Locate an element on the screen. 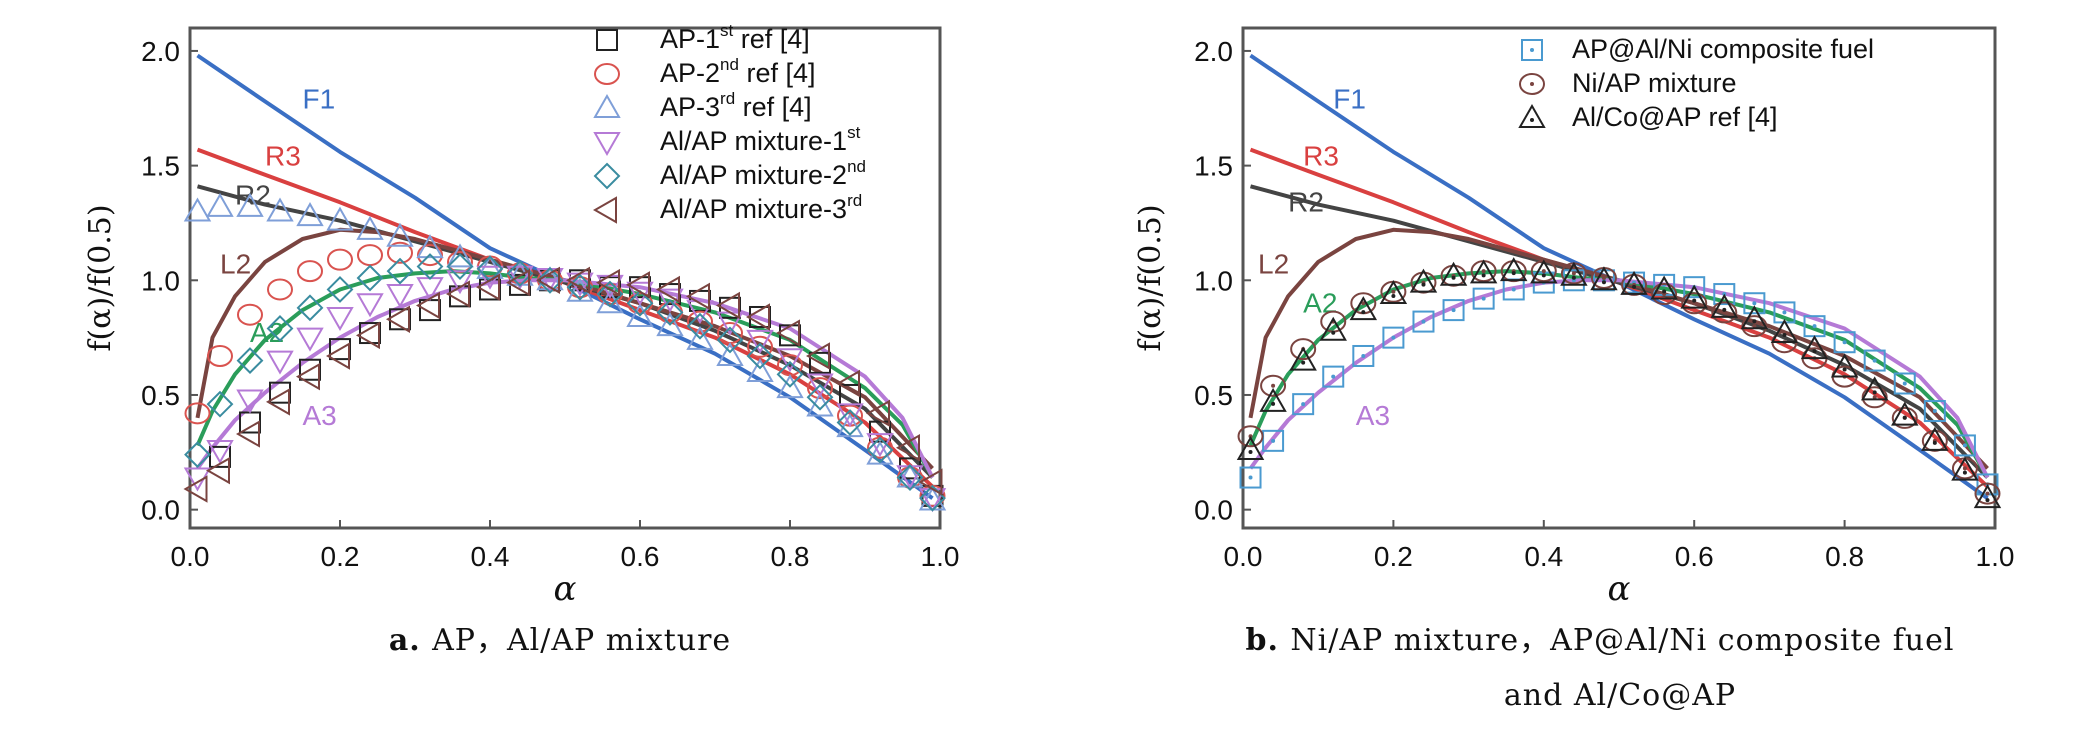 Image resolution: width=2091 pixels, height=735 pixels. x-tick-label: 0.2 is located at coordinates (340, 556).